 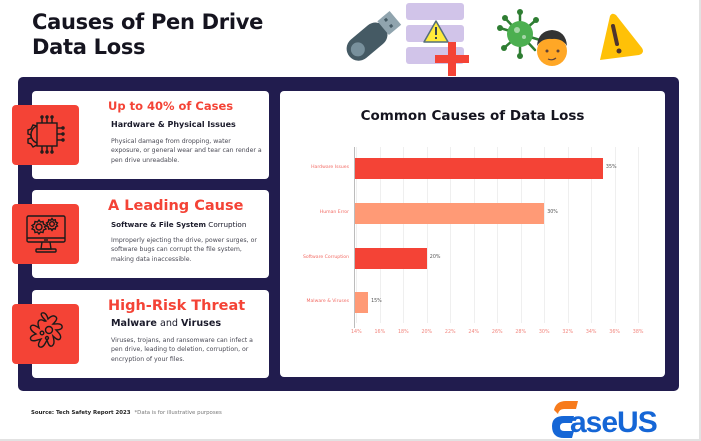 What do you see at coordinates (81, 413) in the screenshot?
I see `source-text: Source: Tech Safety Report 2023` at bounding box center [81, 413].